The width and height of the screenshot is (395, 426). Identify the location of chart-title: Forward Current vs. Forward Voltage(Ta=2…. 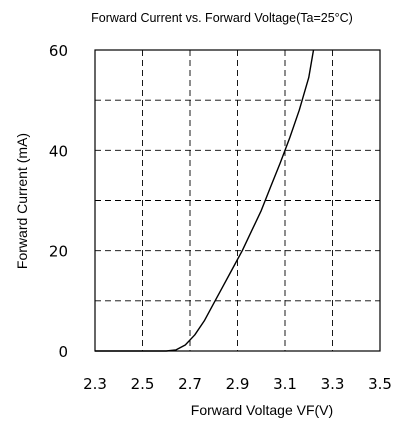
(222, 18).